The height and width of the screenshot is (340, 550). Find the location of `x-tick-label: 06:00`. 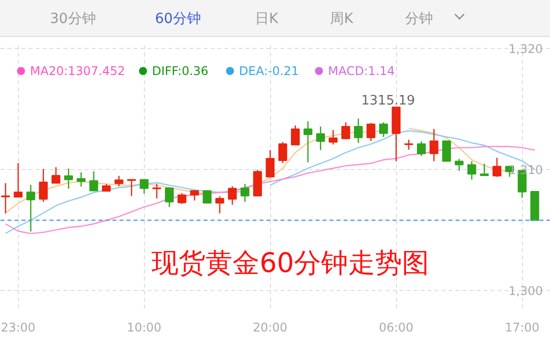

x-tick-label: 06:00 is located at coordinates (396, 327).